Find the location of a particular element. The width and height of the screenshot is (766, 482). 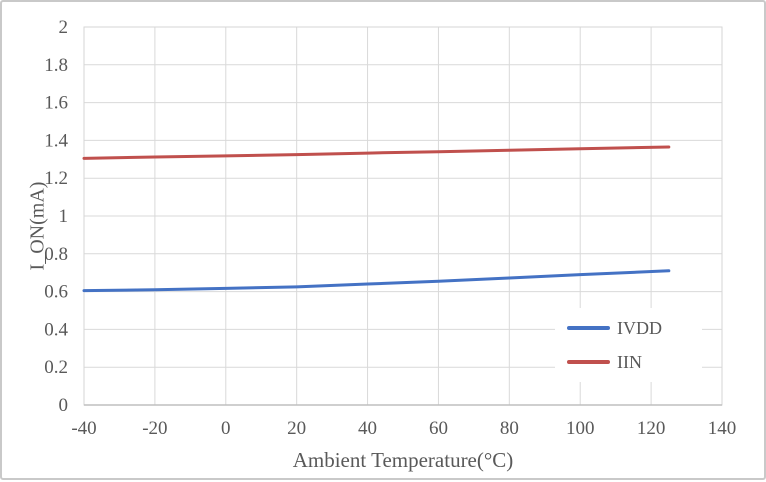

x-tick-label: 0 is located at coordinates (226, 428).